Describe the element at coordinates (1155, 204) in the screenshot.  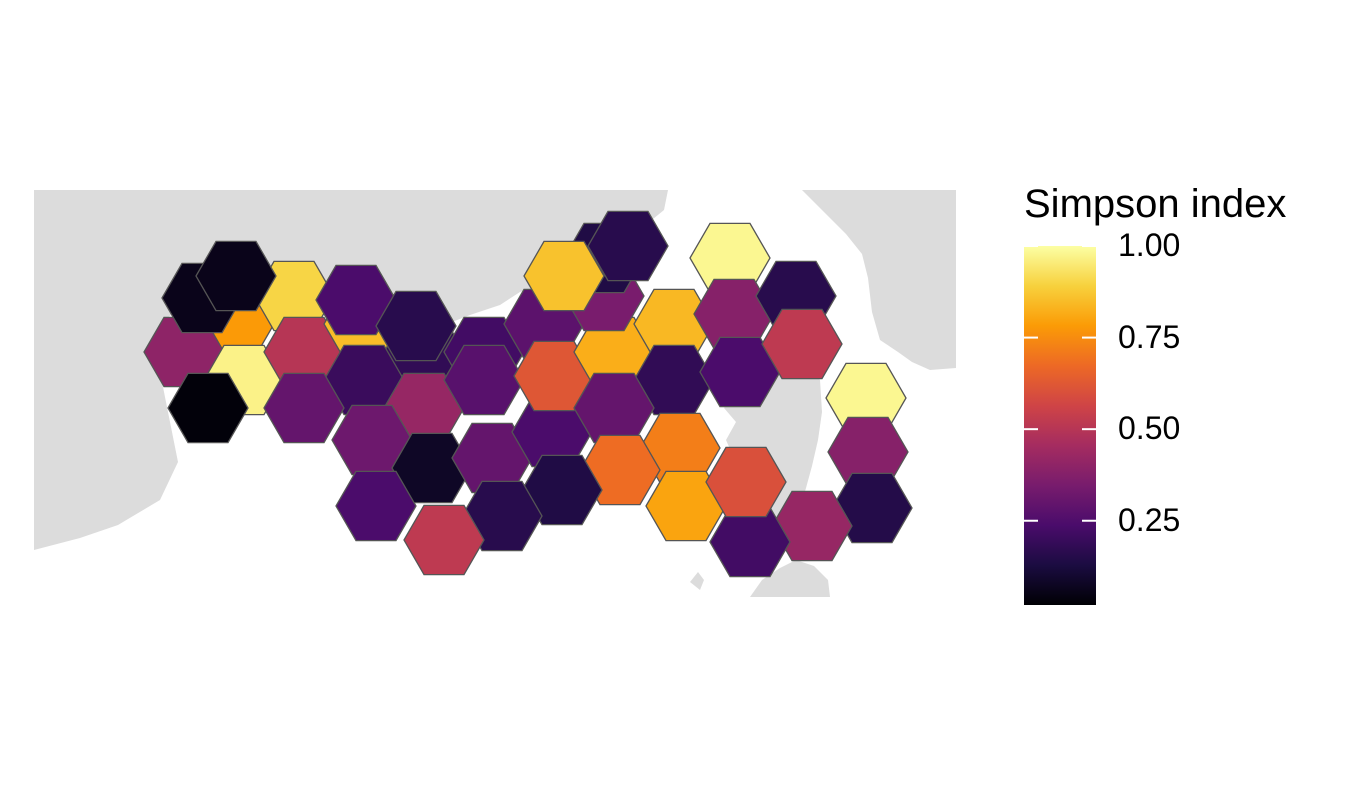
I see `legend-title: Simpson index` at that location.